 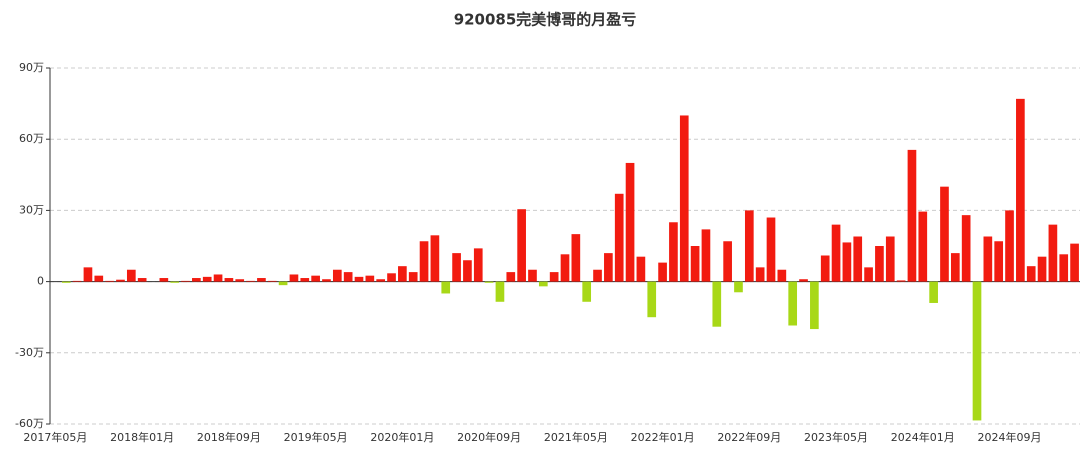 What do you see at coordinates (923, 437) in the screenshot?
I see `x-tick-label: 2024年01月` at bounding box center [923, 437].